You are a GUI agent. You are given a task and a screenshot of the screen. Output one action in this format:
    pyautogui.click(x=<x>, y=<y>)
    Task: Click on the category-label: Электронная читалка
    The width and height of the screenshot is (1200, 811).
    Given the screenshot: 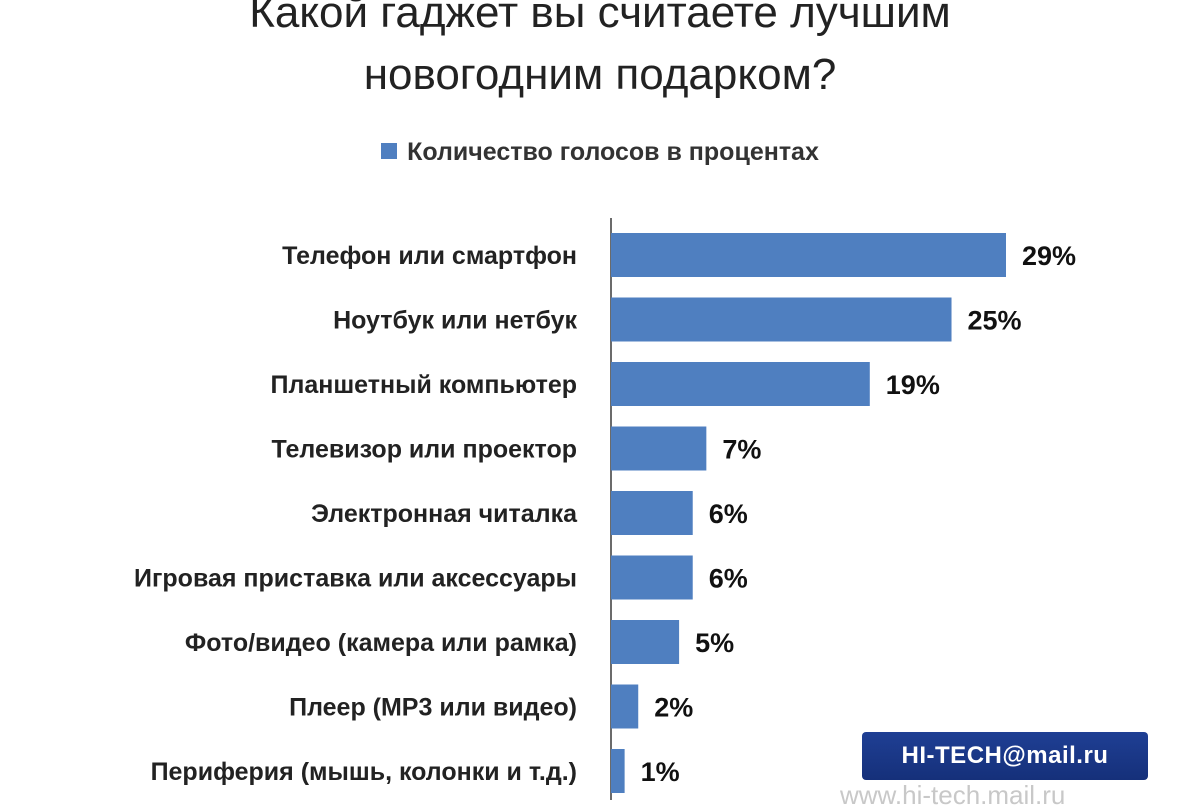 What is the action you would take?
    pyautogui.click(x=444, y=514)
    